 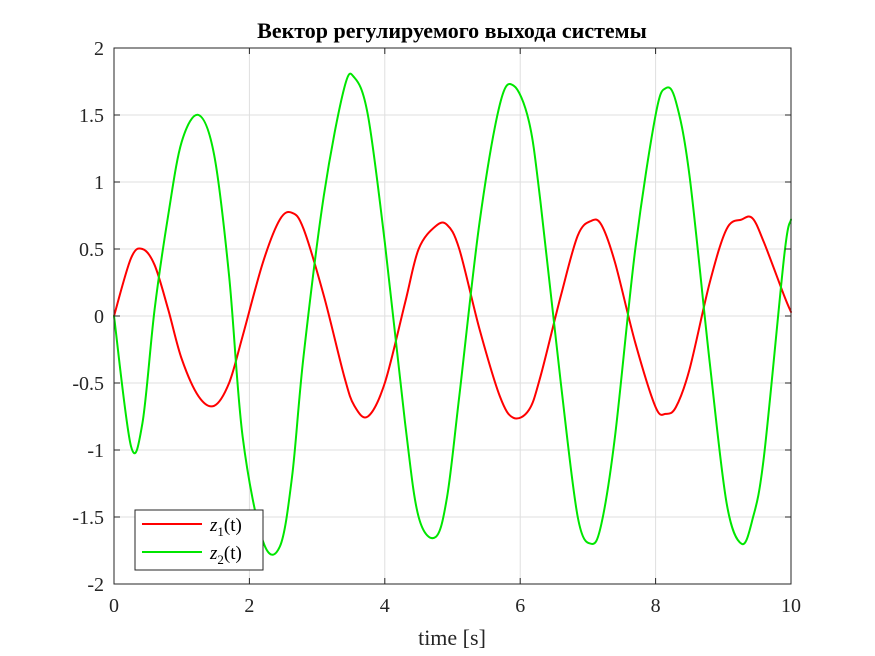 What do you see at coordinates (225, 527) in the screenshot?
I see `legend-label-z1: z1(t)` at bounding box center [225, 527].